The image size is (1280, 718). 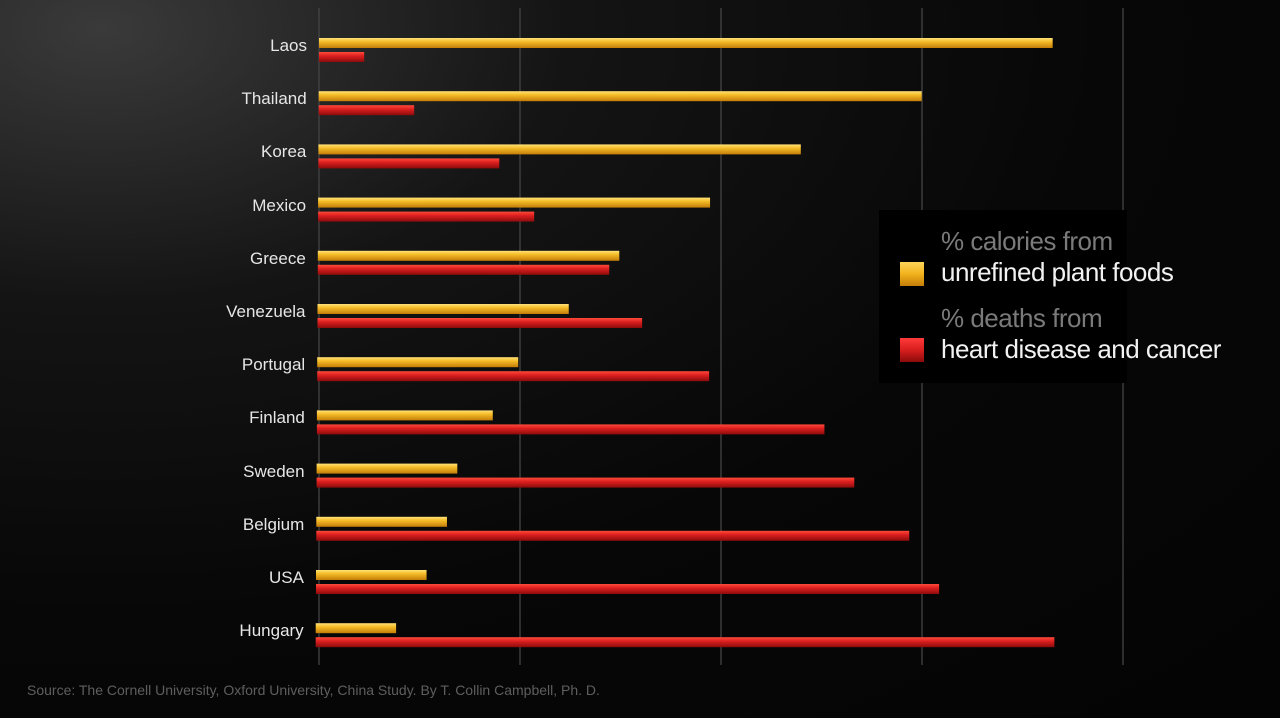 I want to click on category-label: Thailand, so click(x=274, y=99).